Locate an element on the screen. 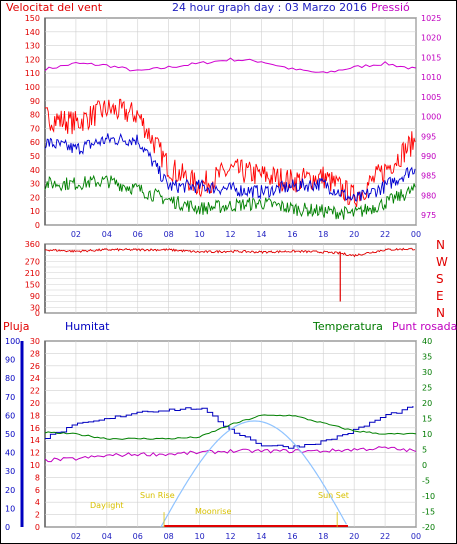 Image resolution: width=457 pixels, height=544 pixels. humidity-tick-label: 10 is located at coordinates (10, 508).